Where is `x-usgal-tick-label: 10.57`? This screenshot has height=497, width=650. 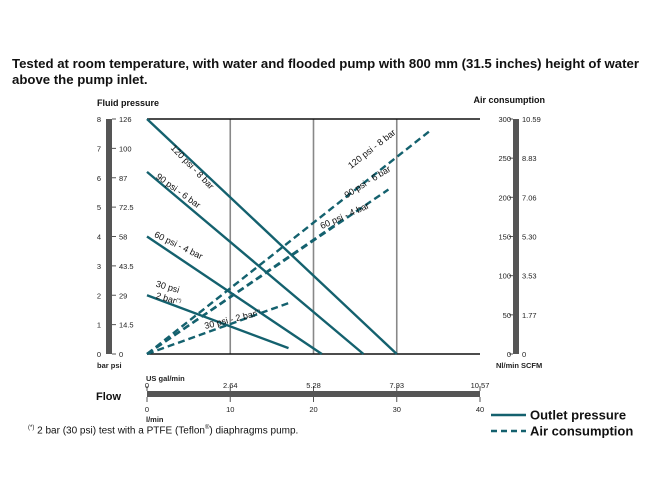
x-usgal-tick-label: 10.57 is located at coordinates (480, 385).